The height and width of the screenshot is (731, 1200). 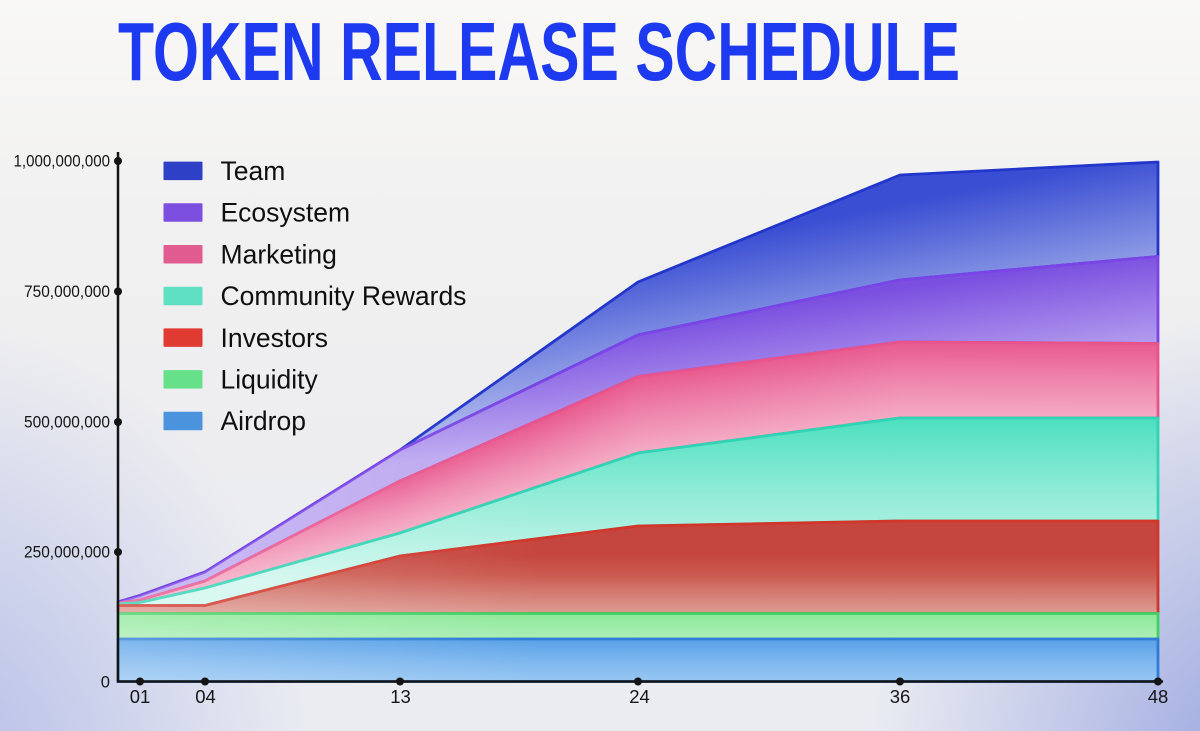 What do you see at coordinates (275, 338) in the screenshot?
I see `svg-text: Investors` at bounding box center [275, 338].